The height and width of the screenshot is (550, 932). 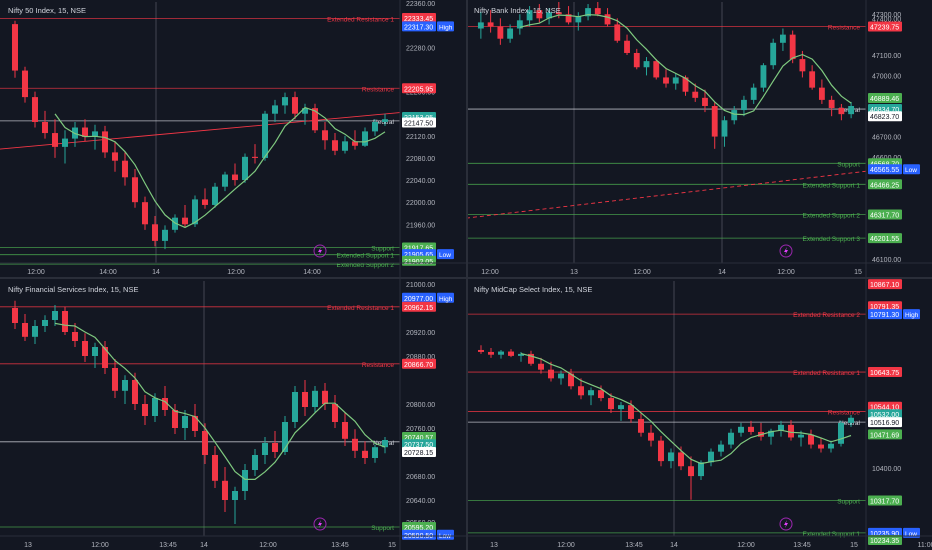 I want to click on price-badge-value: 10867.10, so click(x=884, y=285).